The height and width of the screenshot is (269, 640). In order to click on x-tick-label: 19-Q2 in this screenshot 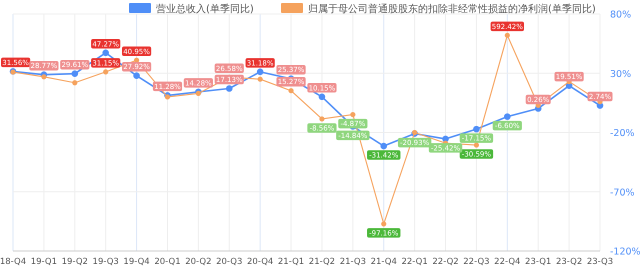, I will do `click(75, 262)`.